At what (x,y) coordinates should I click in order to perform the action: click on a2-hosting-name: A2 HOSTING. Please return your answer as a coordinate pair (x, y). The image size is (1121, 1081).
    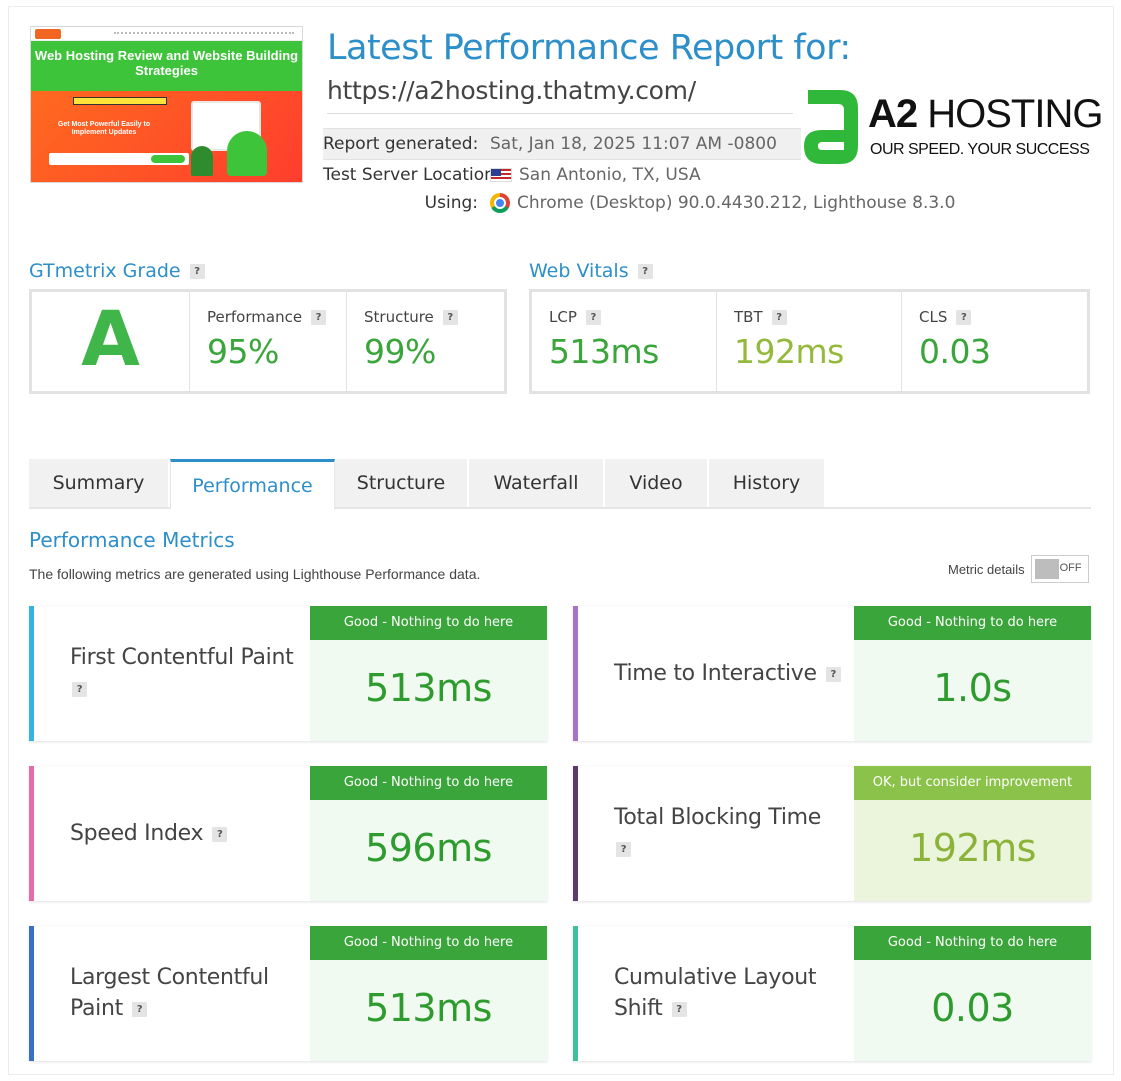
    Looking at the image, I should click on (985, 114).